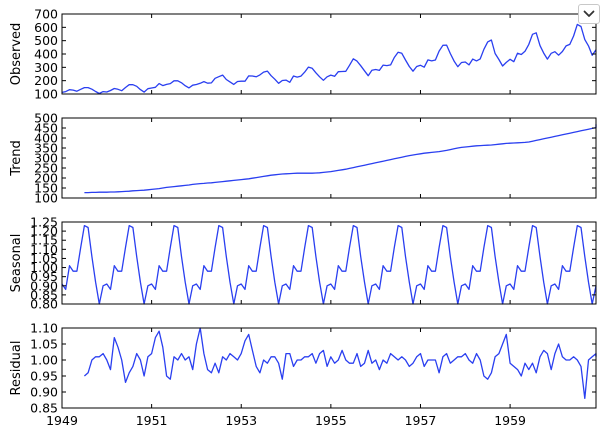 This screenshot has width=600, height=430. What do you see at coordinates (46, 118) in the screenshot?
I see `trend-ytick-label: 500` at bounding box center [46, 118].